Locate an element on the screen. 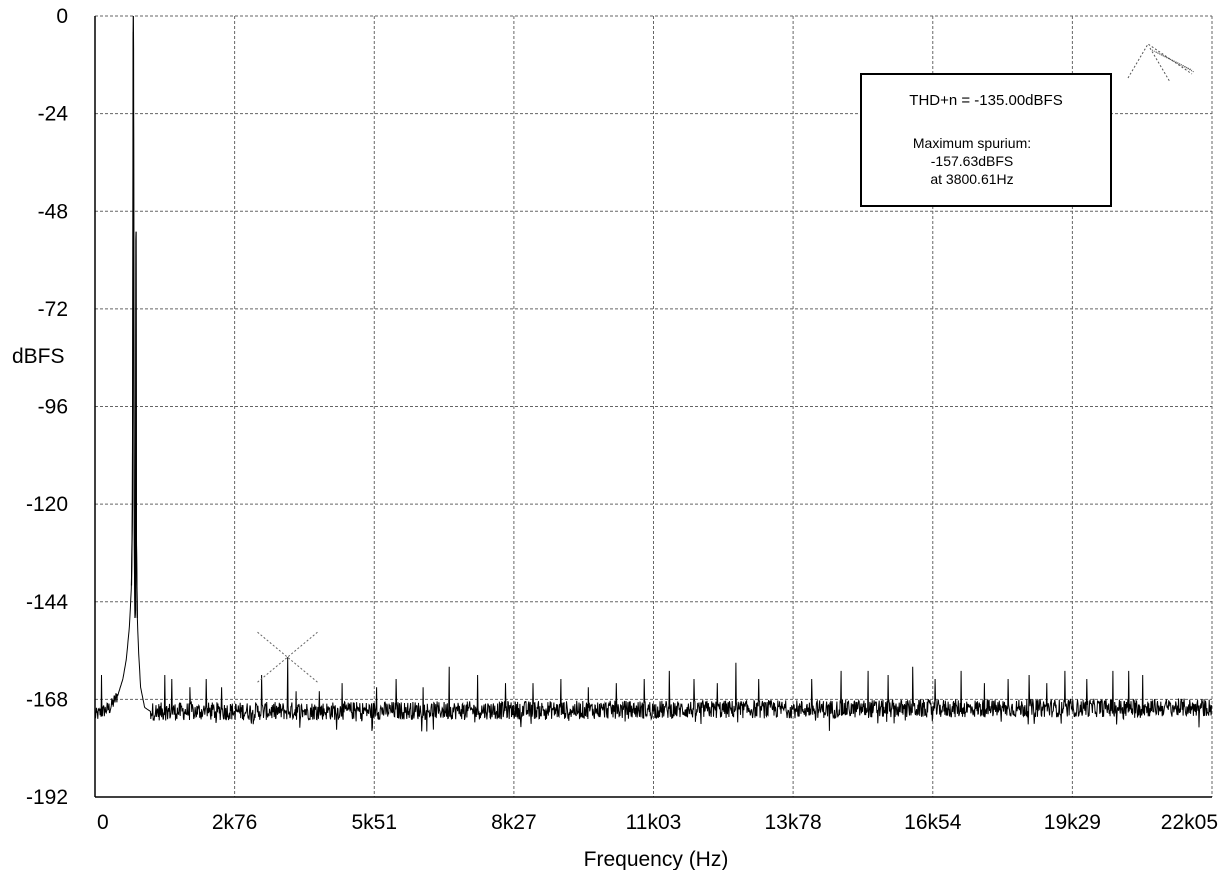 This screenshot has height=870, width=1222. fundamental-peak is located at coordinates (134, 317).